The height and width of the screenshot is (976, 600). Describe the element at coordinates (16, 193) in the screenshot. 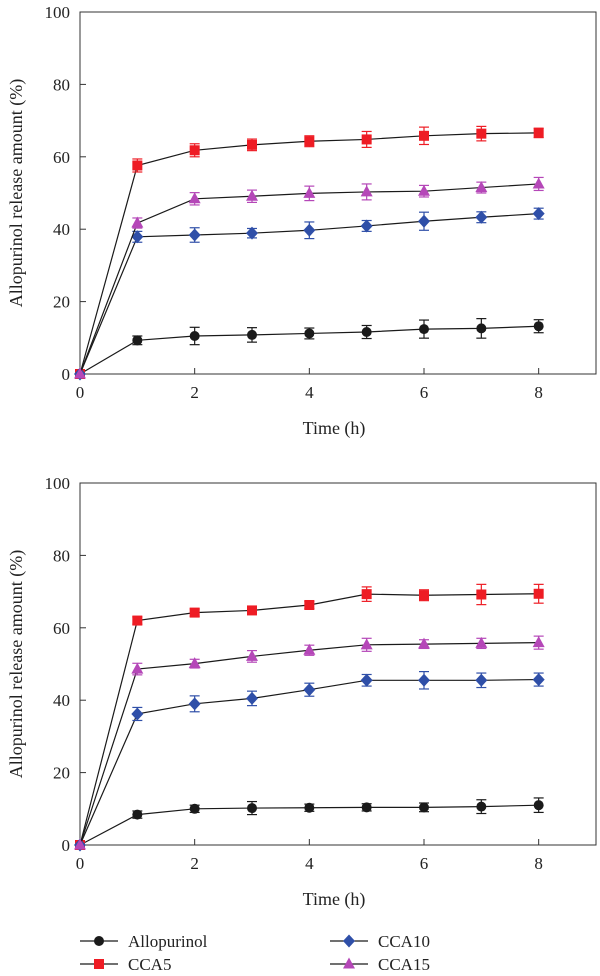

I see `y-axis-label: Allopurinol release amount (%)` at that location.